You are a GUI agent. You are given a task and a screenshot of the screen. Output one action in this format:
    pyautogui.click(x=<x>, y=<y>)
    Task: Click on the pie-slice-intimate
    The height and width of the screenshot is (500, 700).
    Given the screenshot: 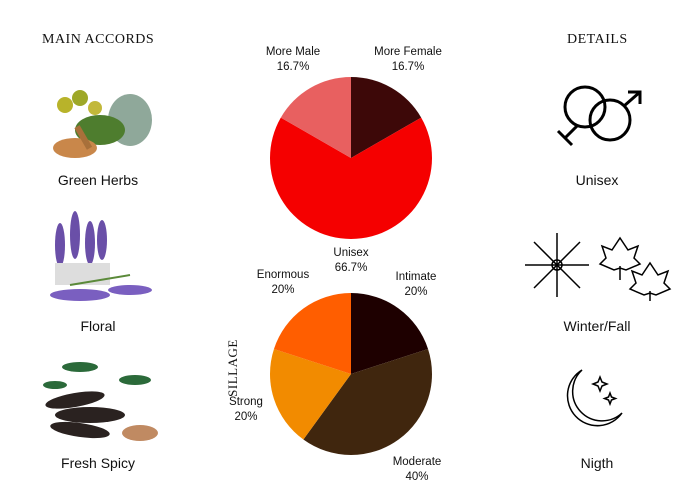 What is the action you would take?
    pyautogui.click(x=390, y=333)
    